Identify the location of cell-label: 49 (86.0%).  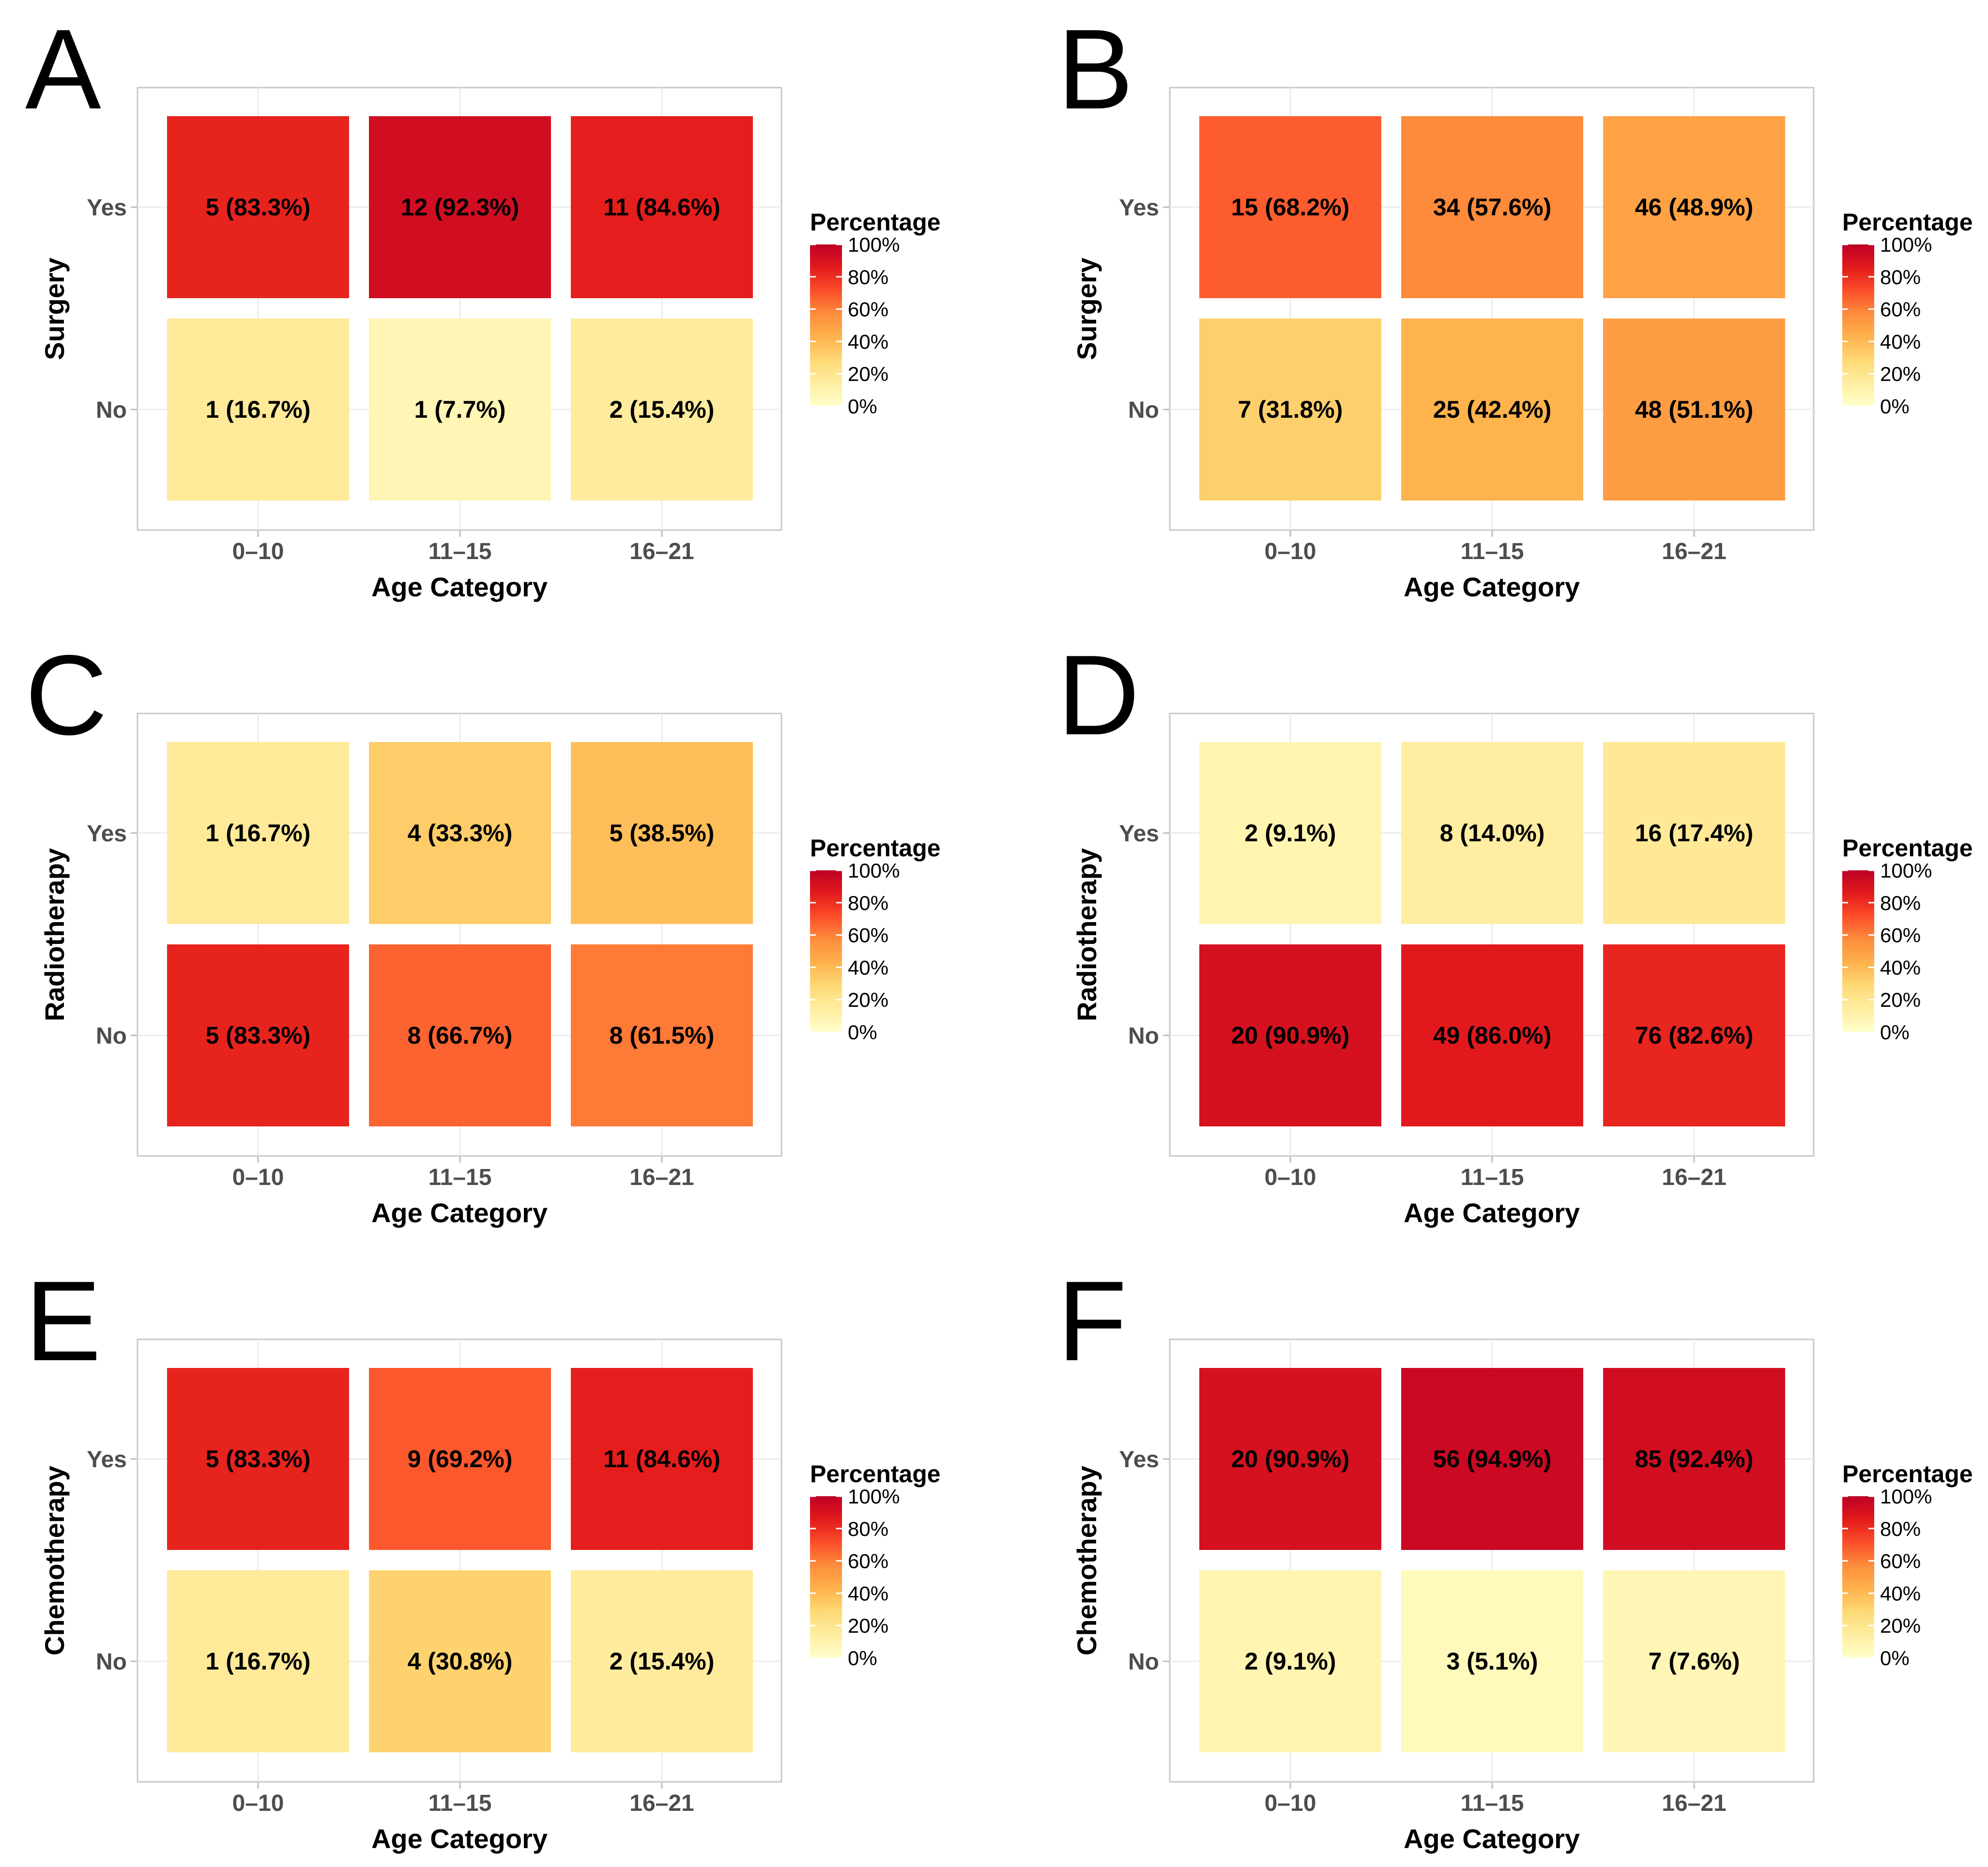
(1492, 1035).